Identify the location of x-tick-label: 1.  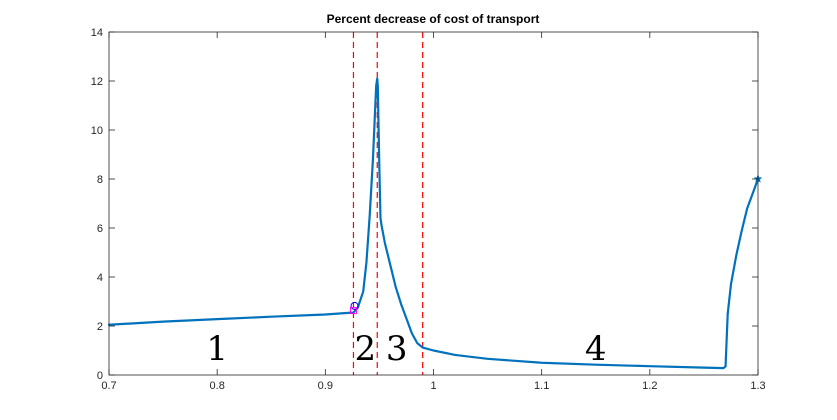
(433, 386).